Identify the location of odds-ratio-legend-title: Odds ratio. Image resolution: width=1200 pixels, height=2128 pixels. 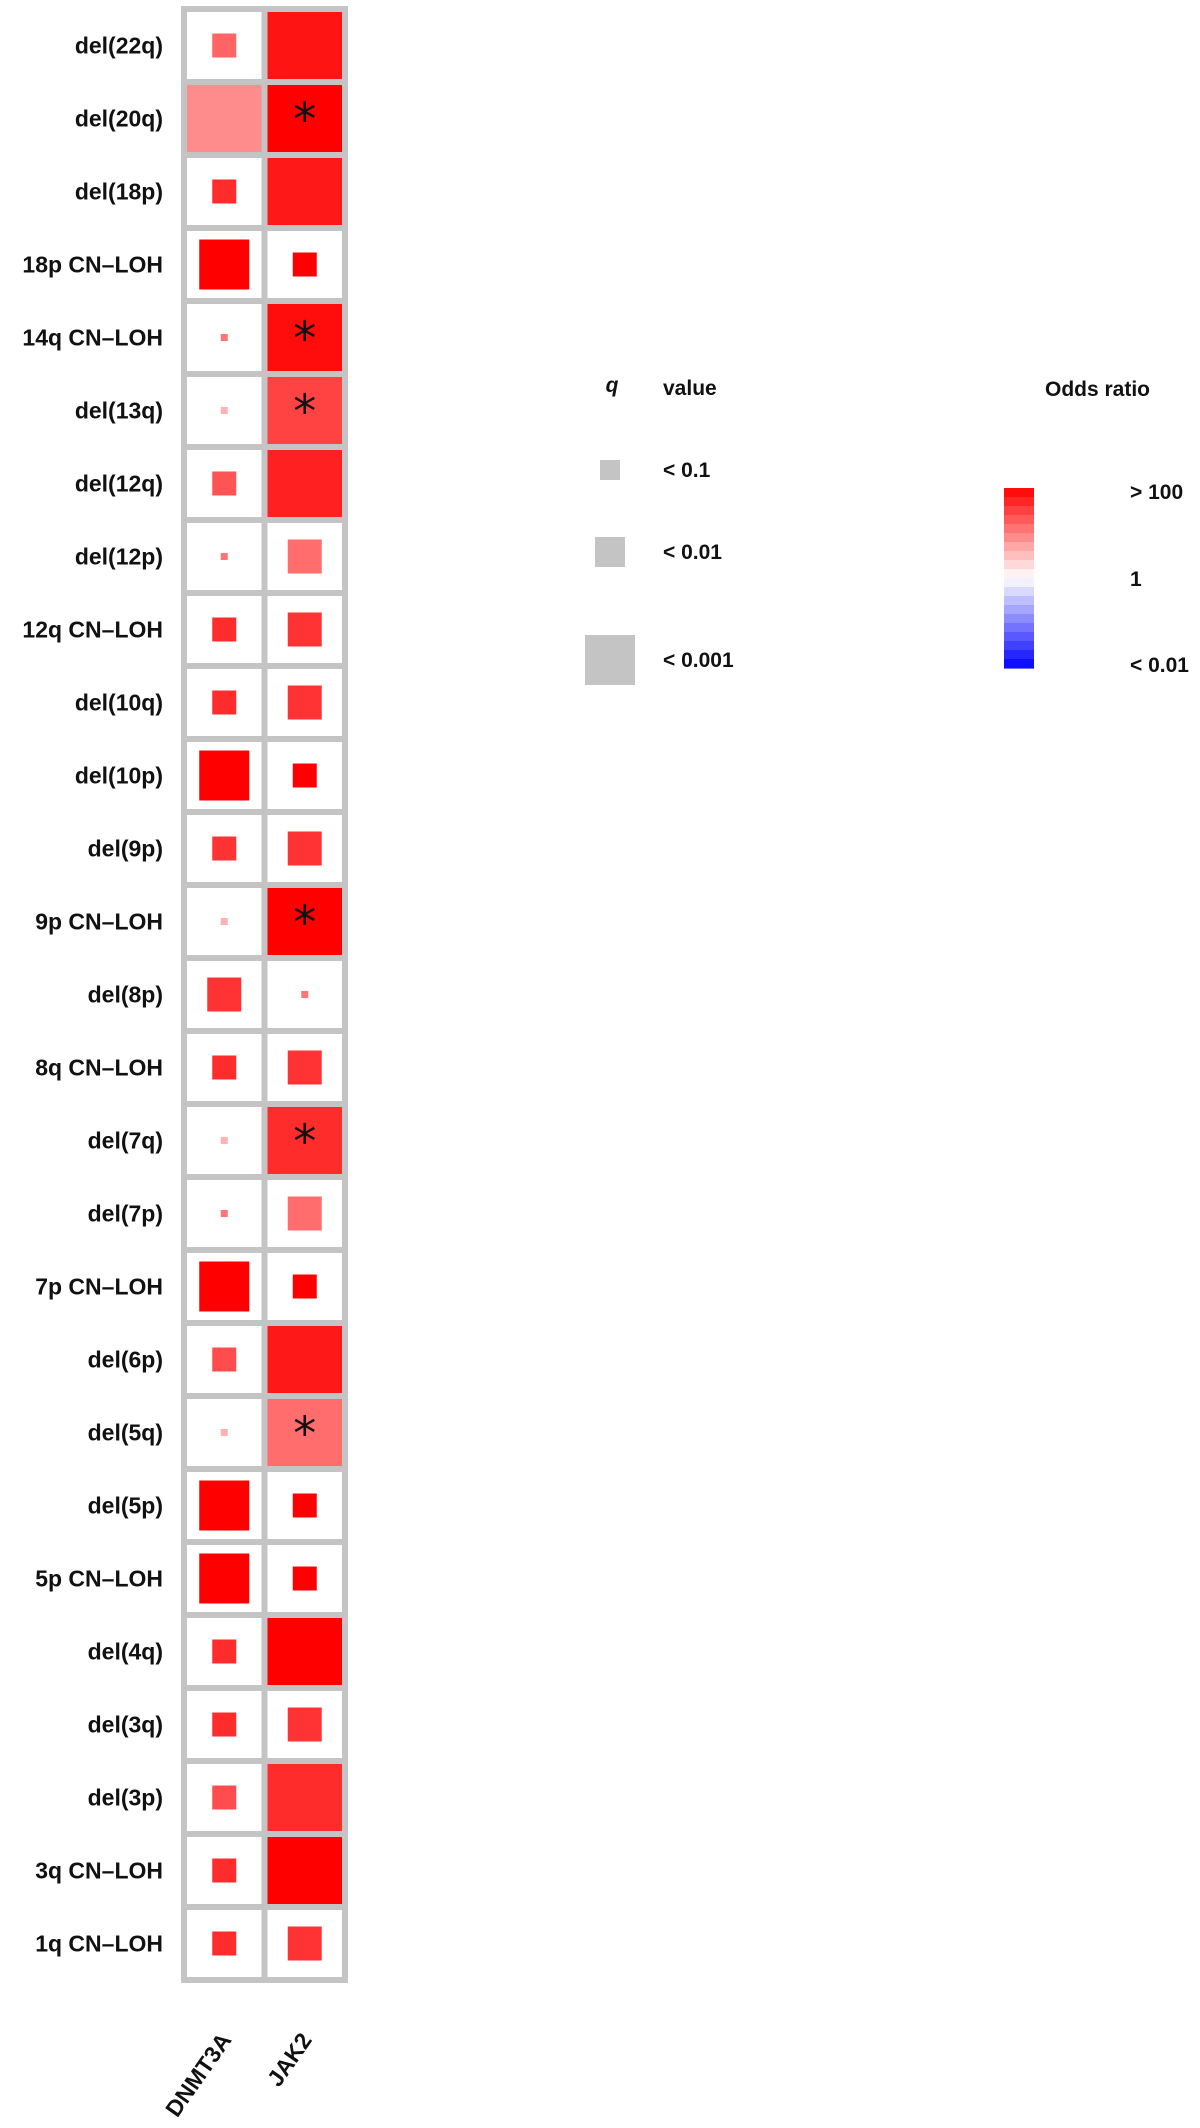
(1097, 389).